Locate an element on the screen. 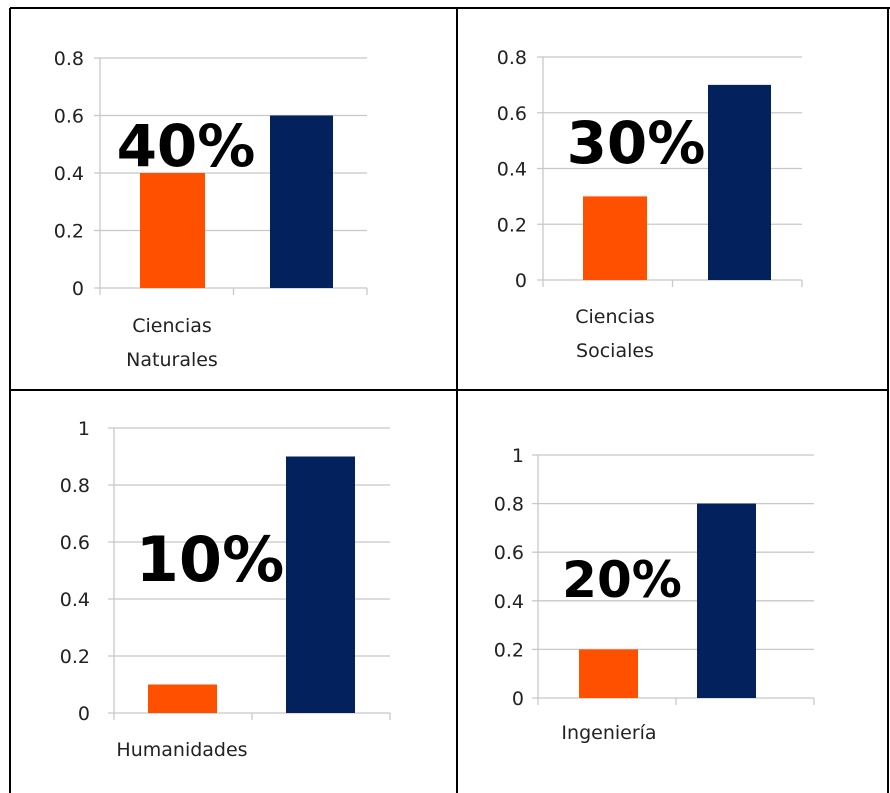 The height and width of the screenshot is (793, 890). category-label-line: Sociales is located at coordinates (615, 351).